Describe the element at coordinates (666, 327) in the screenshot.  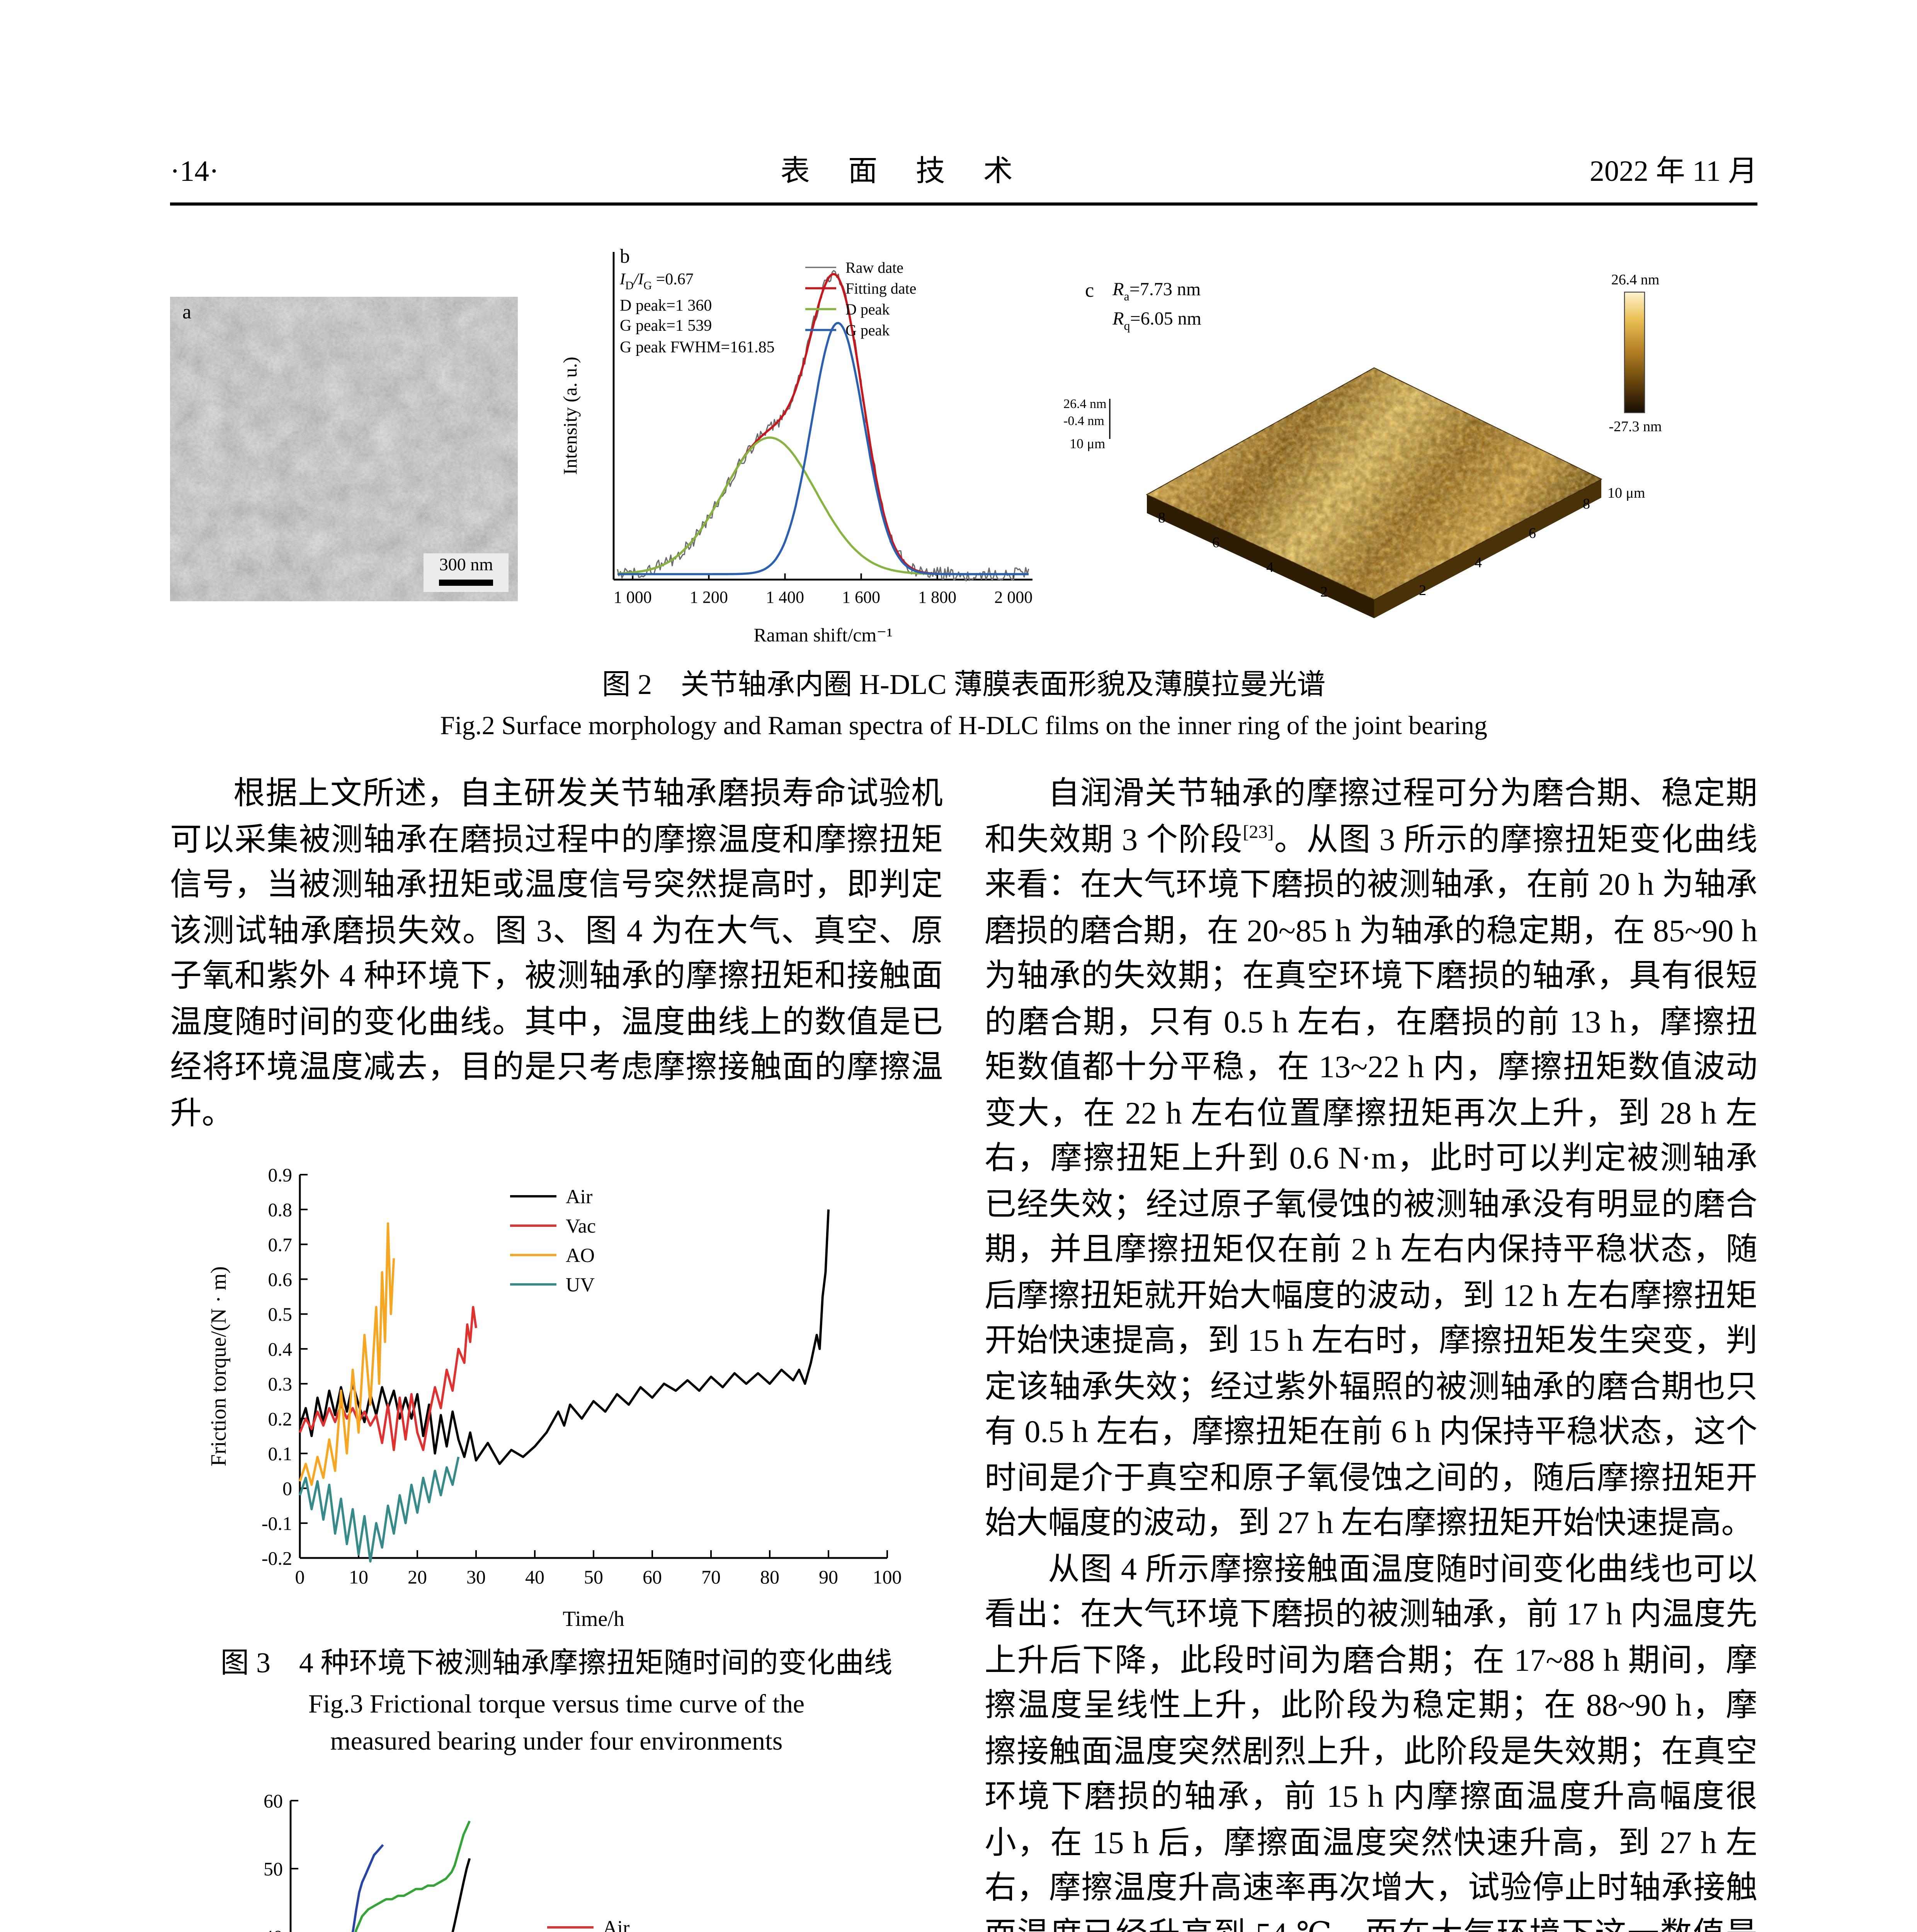
I see `annotation-g-peak: G peak=1 539` at that location.